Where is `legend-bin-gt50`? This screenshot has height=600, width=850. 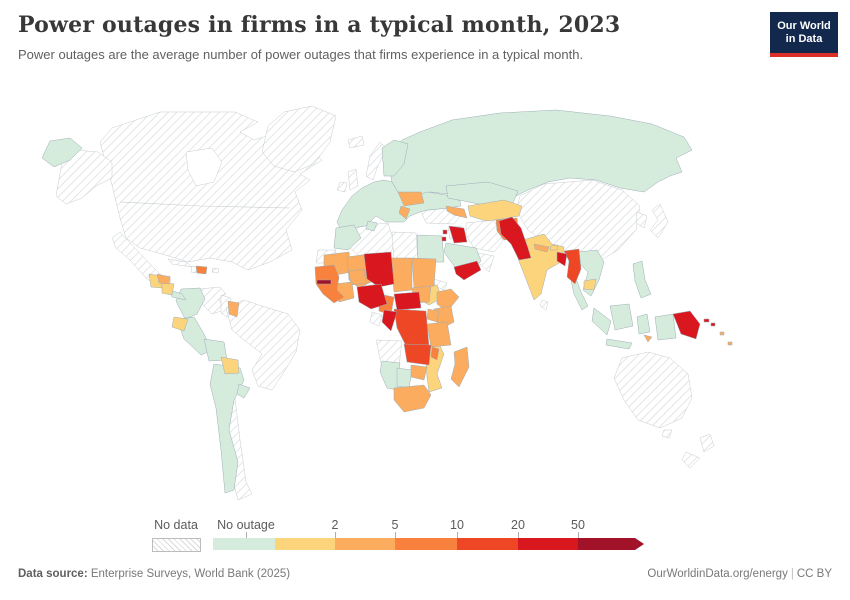 legend-bin-gt50 is located at coordinates (607, 544).